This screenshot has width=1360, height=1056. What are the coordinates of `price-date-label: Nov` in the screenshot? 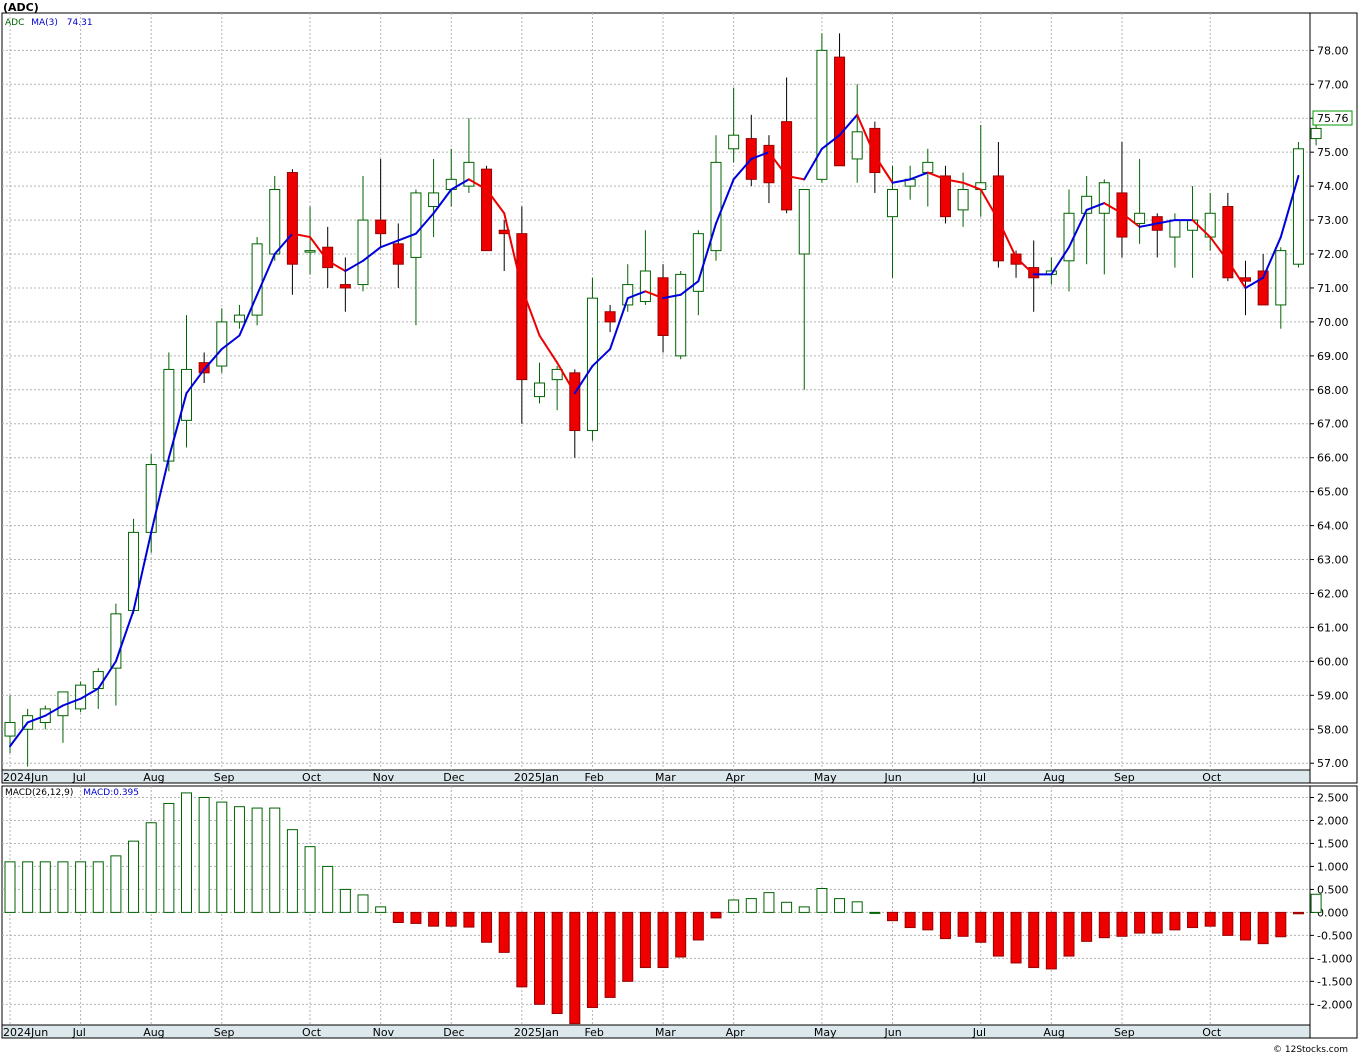 It's located at (384, 777).